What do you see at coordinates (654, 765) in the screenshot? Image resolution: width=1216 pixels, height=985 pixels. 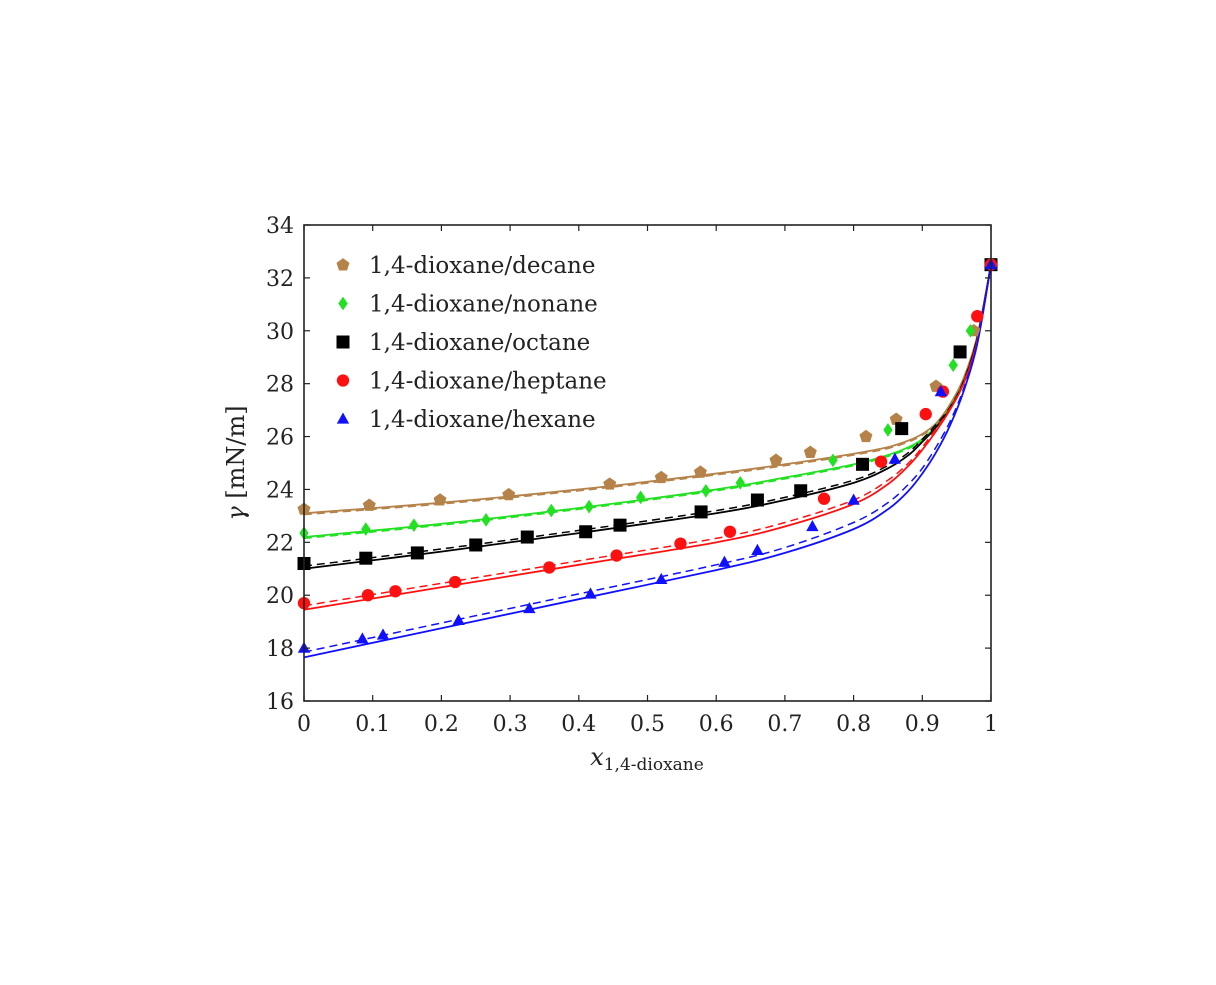 I see `x-axis-label-sub: 1,4-dioxane` at bounding box center [654, 765].